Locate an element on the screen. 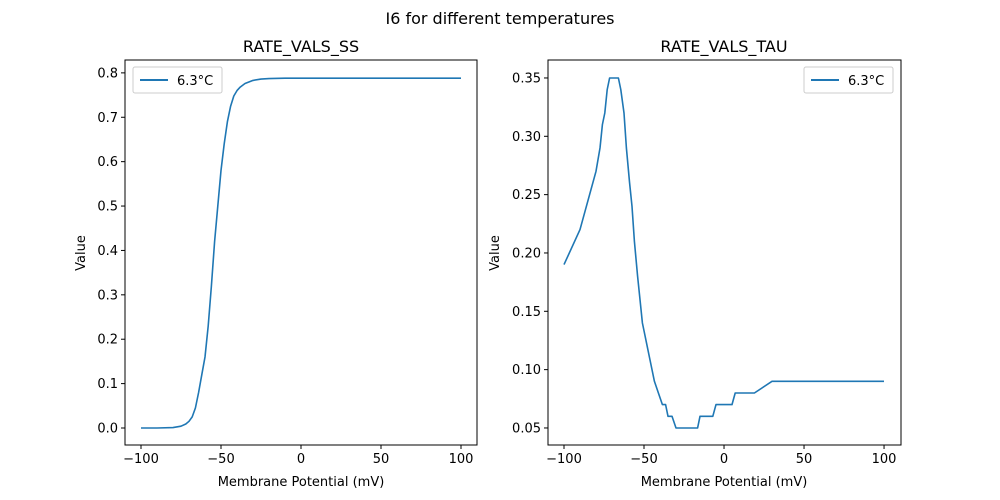 The width and height of the screenshot is (1000, 500). figure-title: I6 for different temperatures is located at coordinates (499, 18).